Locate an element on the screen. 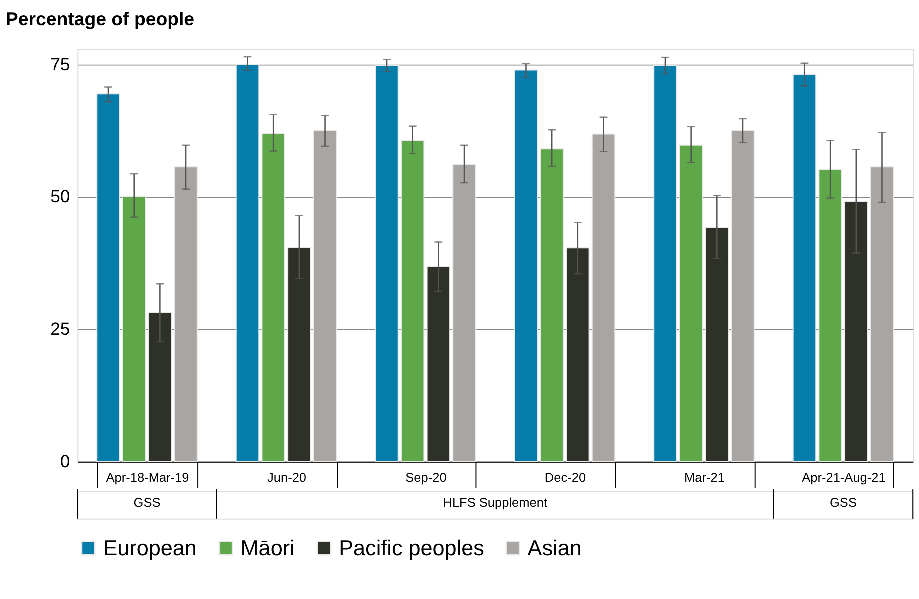 The height and width of the screenshot is (599, 919). x-tick-label: Apr-21-Aug-21 is located at coordinates (844, 478).